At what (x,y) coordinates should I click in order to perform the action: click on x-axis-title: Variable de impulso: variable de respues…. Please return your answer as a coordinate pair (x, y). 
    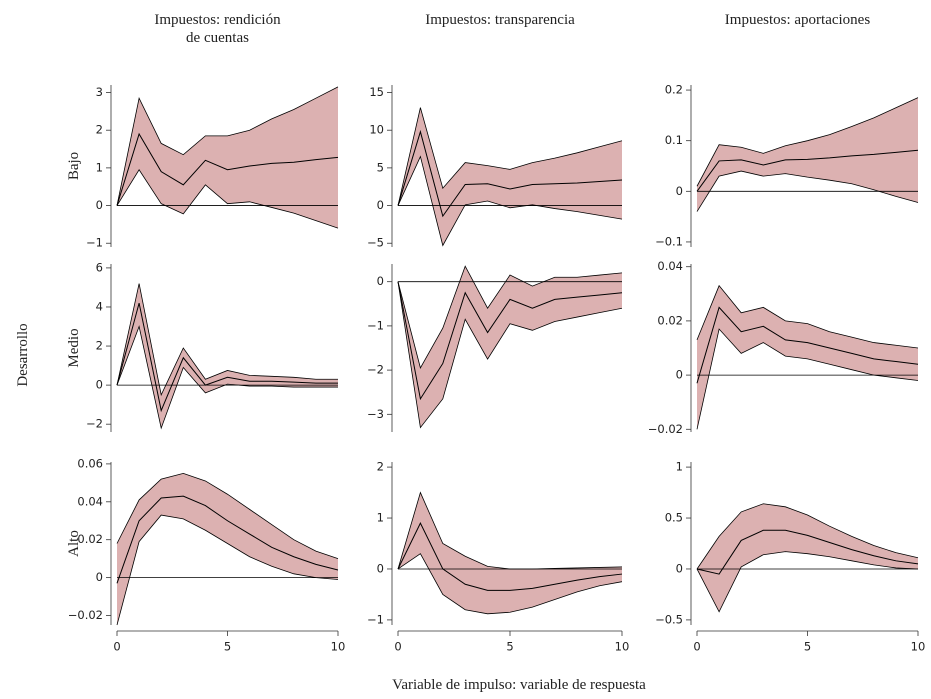
    Looking at the image, I should click on (519, 685).